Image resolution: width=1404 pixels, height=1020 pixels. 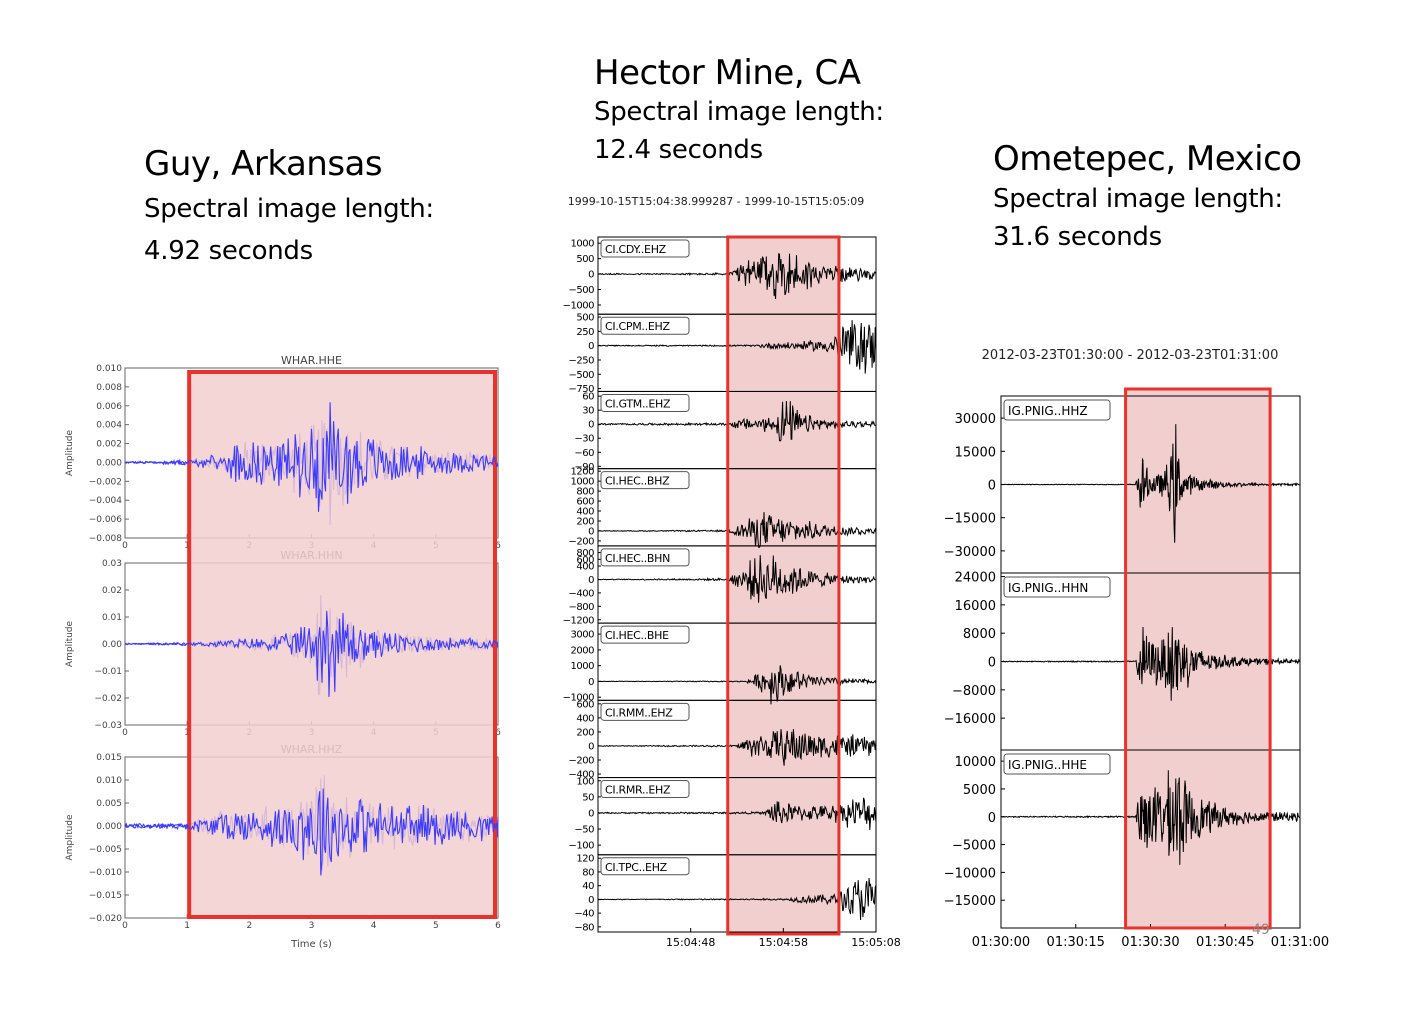 I want to click on x-tick-label: 01:30:30, so click(x=1150, y=942).